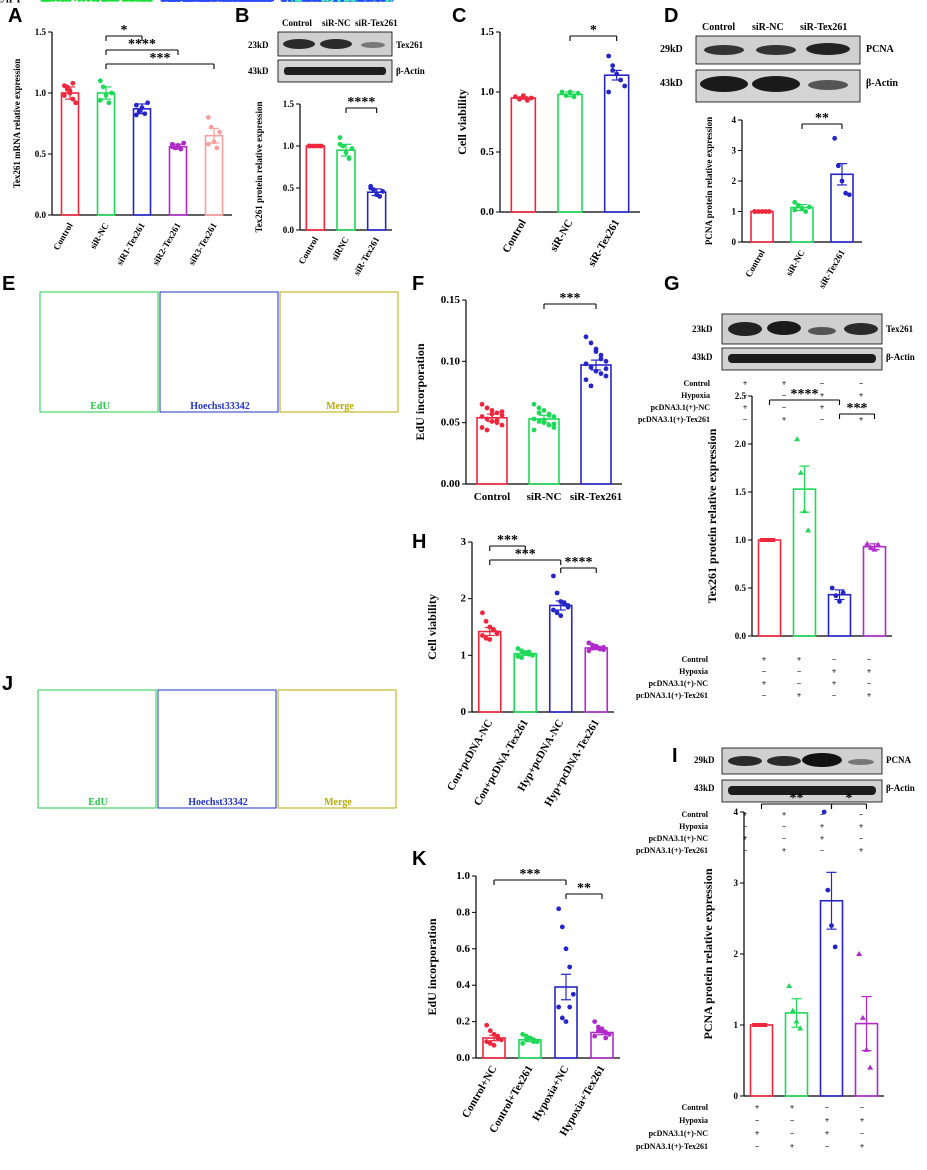 The height and width of the screenshot is (1170, 927). What do you see at coordinates (679, 838) in the screenshot?
I see `treatment-label: pcDNA3.1(+)-NC` at bounding box center [679, 838].